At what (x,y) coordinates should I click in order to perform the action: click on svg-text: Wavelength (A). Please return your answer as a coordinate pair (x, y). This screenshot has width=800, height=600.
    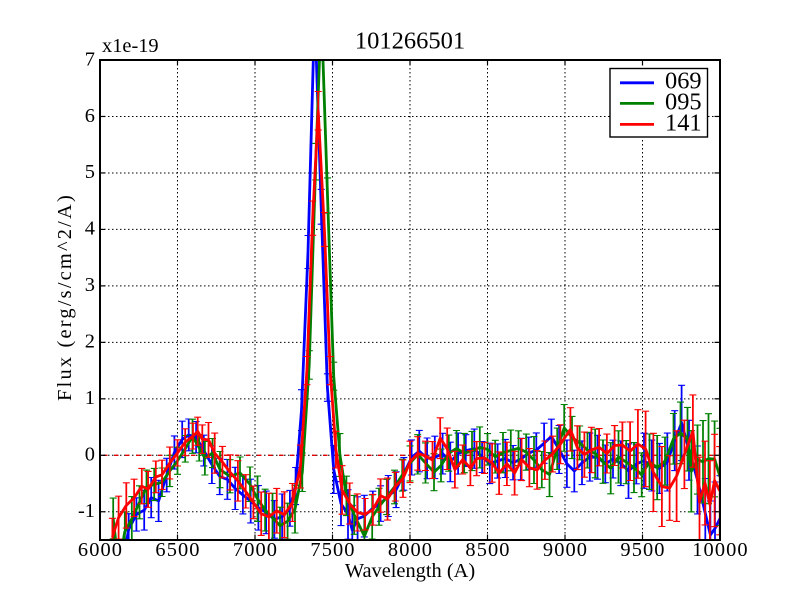
    Looking at the image, I should click on (410, 571).